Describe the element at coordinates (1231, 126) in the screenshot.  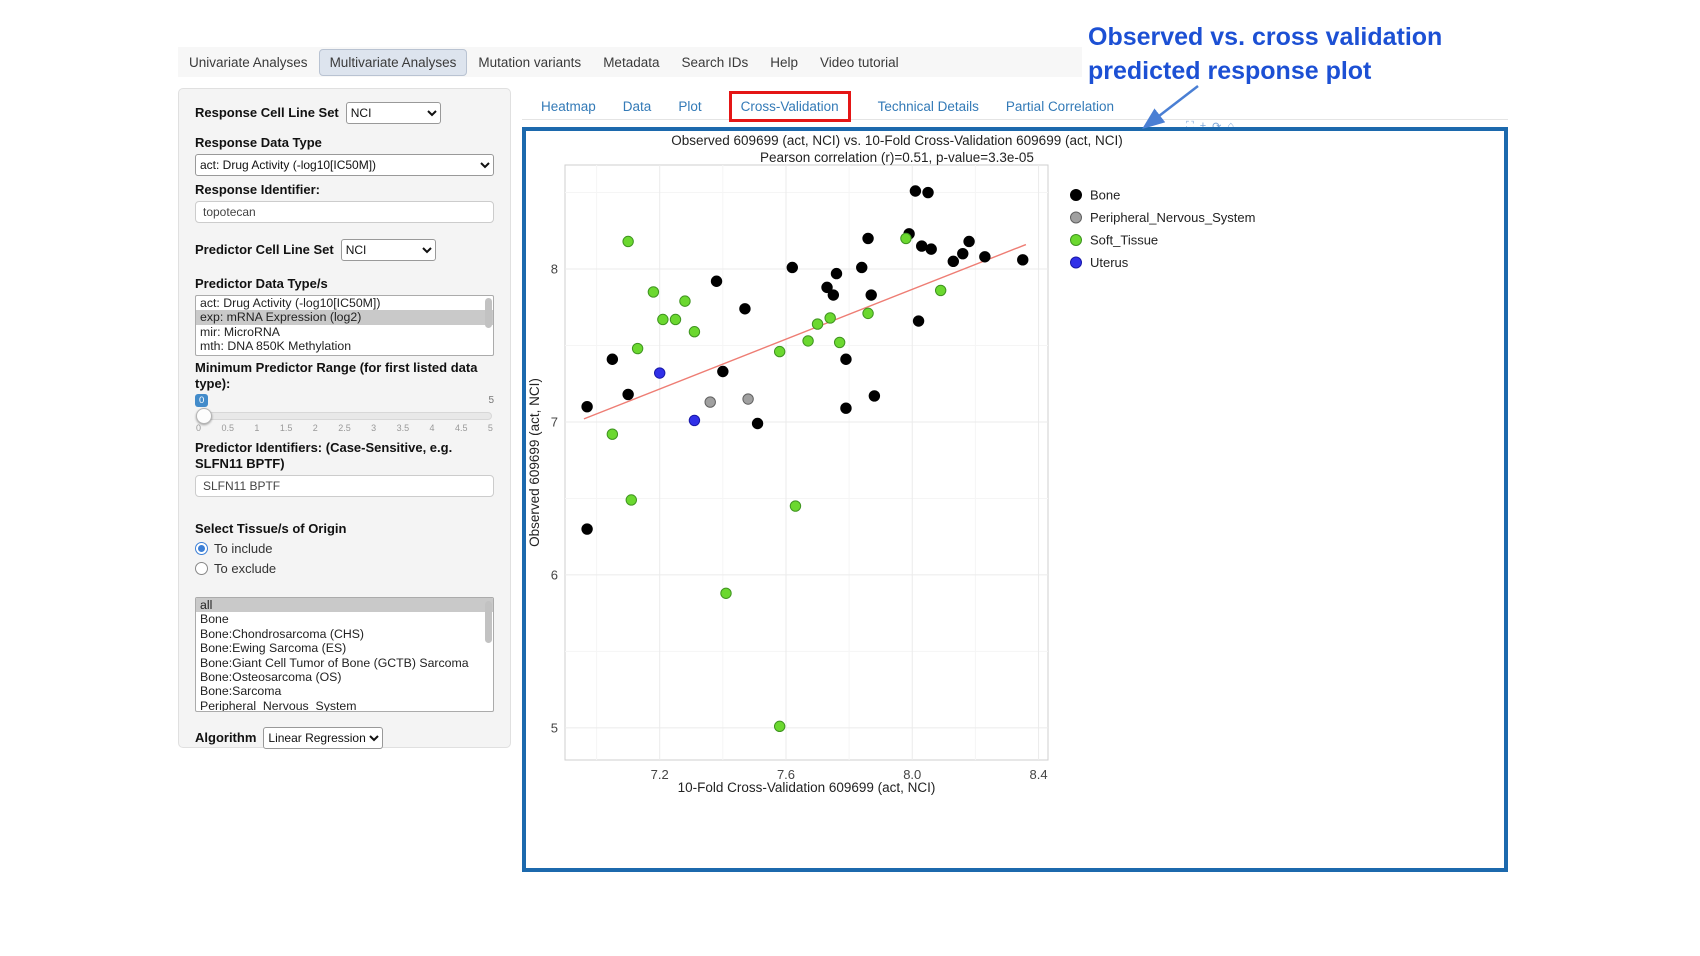
I see `home-icon: ⌂` at that location.